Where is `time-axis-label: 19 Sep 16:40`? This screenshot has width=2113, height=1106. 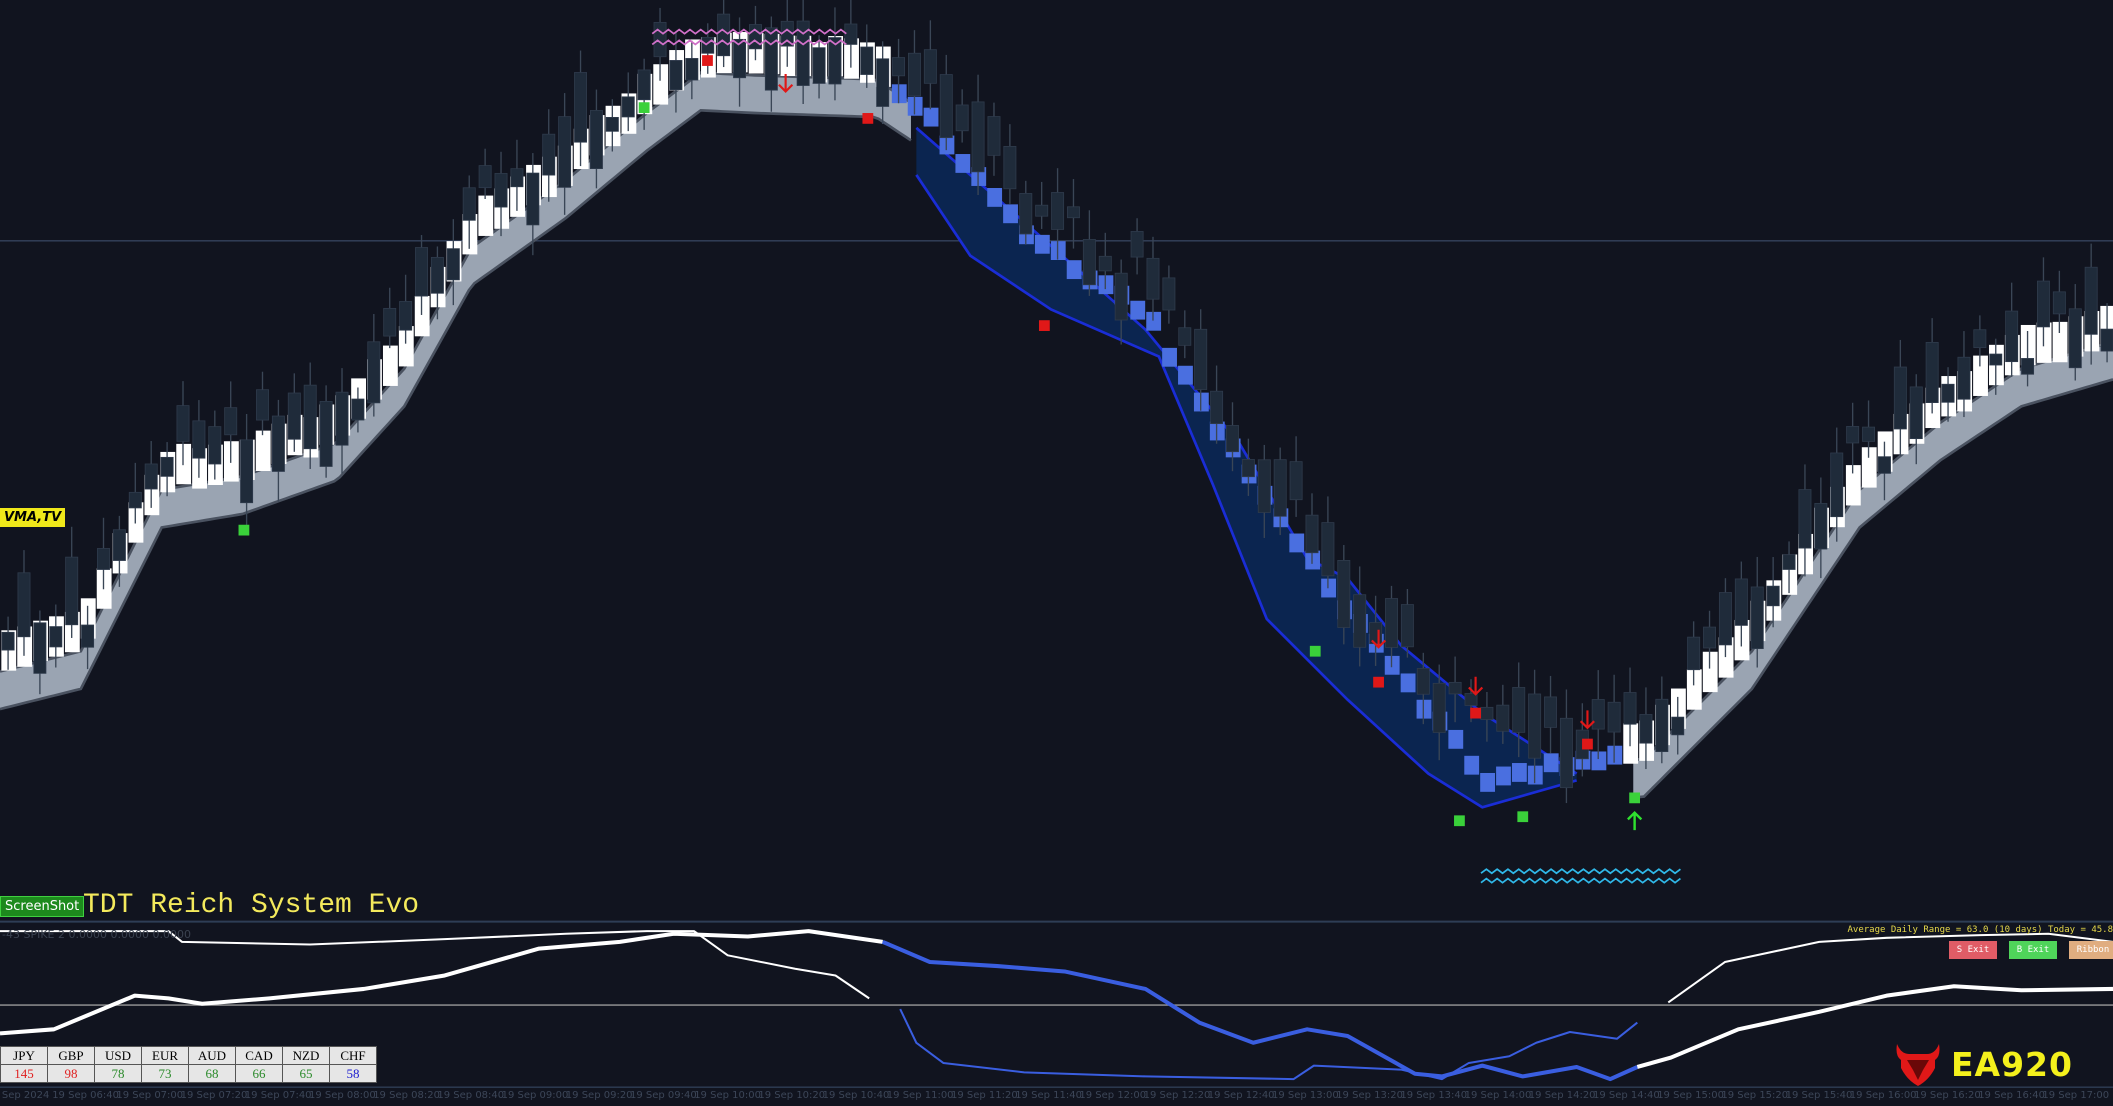
time-axis-label: 19 Sep 16:40 is located at coordinates (2011, 1095).